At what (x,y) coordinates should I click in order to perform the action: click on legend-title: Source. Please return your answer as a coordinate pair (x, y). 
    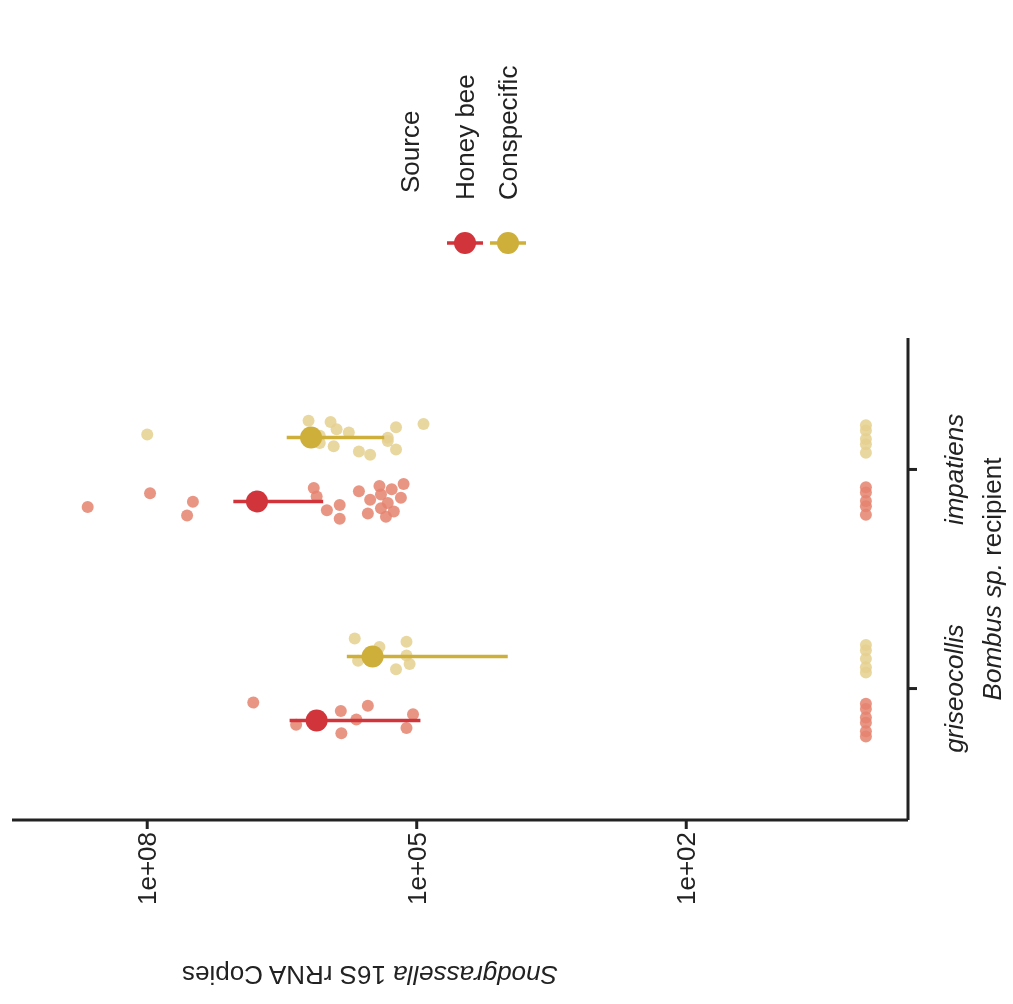
    Looking at the image, I should click on (410, 151).